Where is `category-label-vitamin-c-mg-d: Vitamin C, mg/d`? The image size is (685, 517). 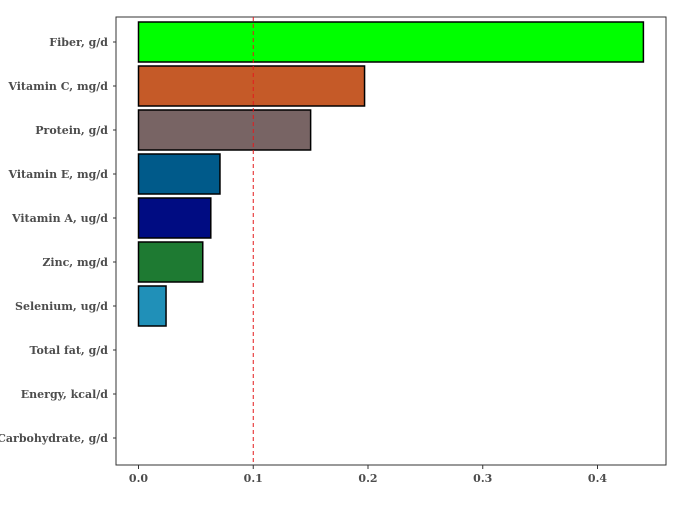 category-label-vitamin-c-mg-d: Vitamin C, mg/d is located at coordinates (57, 86).